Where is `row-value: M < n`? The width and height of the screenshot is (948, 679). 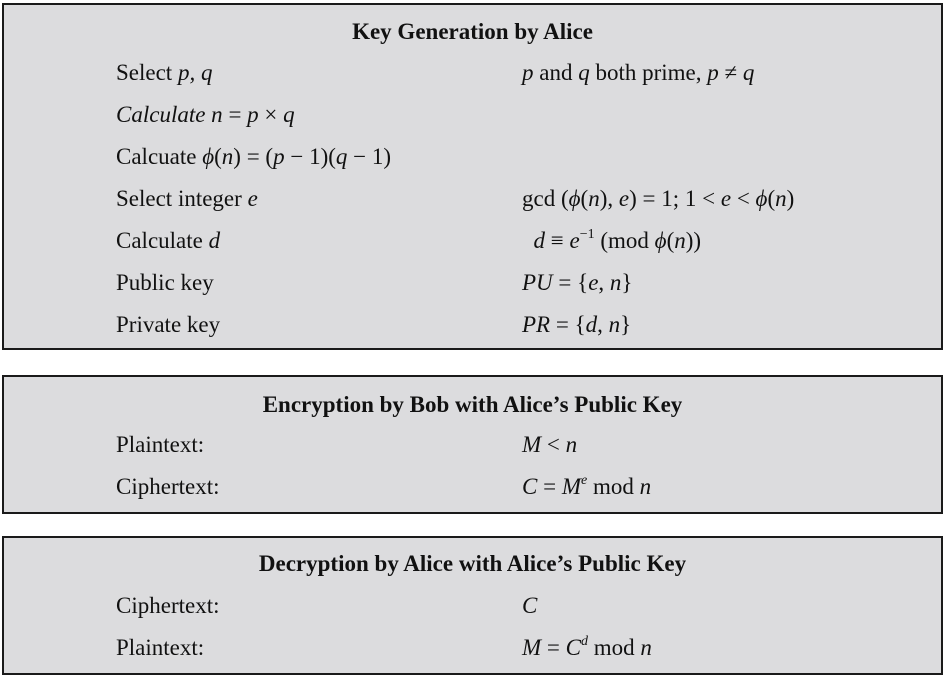 row-value: M < n is located at coordinates (550, 444).